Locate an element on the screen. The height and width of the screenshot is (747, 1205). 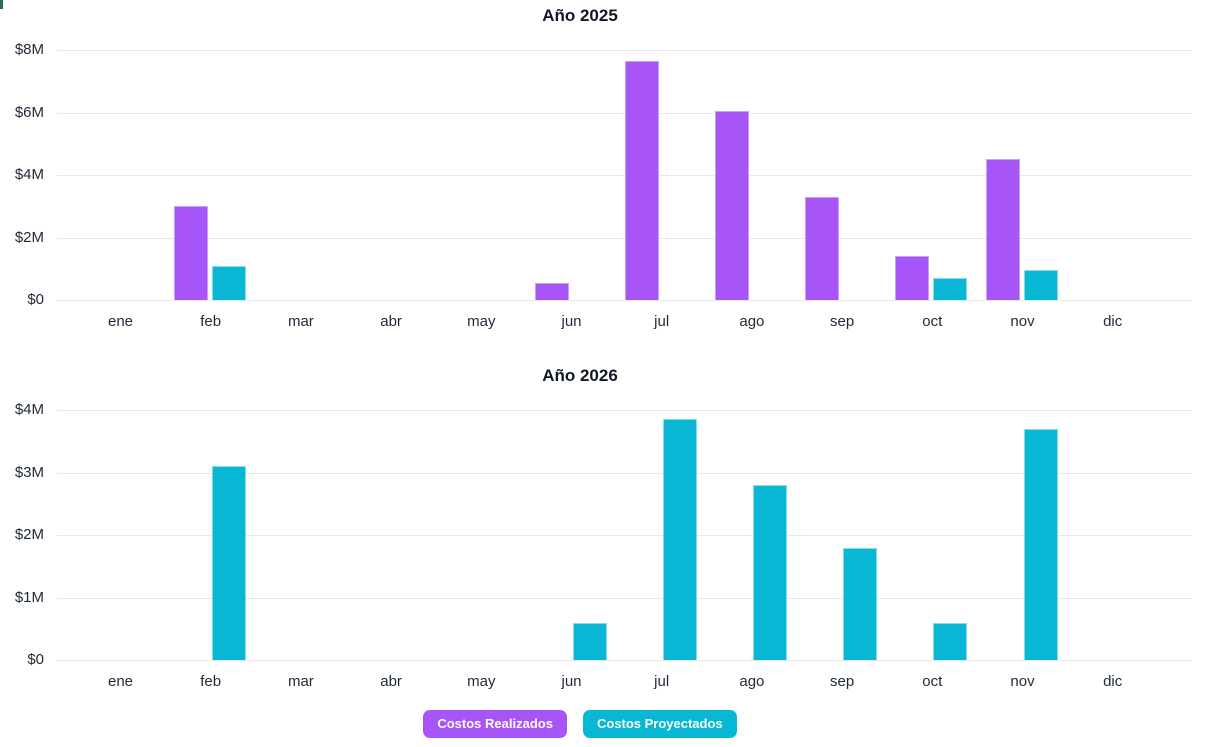
bar-costos-proyectados-jul is located at coordinates (679, 539).